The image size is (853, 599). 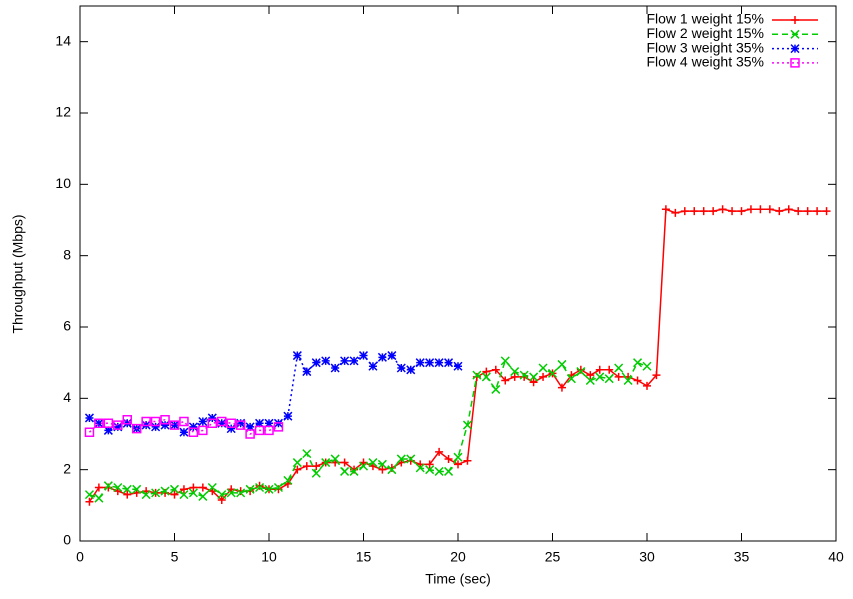 I want to click on y-tick-label: 2, so click(x=67, y=468).